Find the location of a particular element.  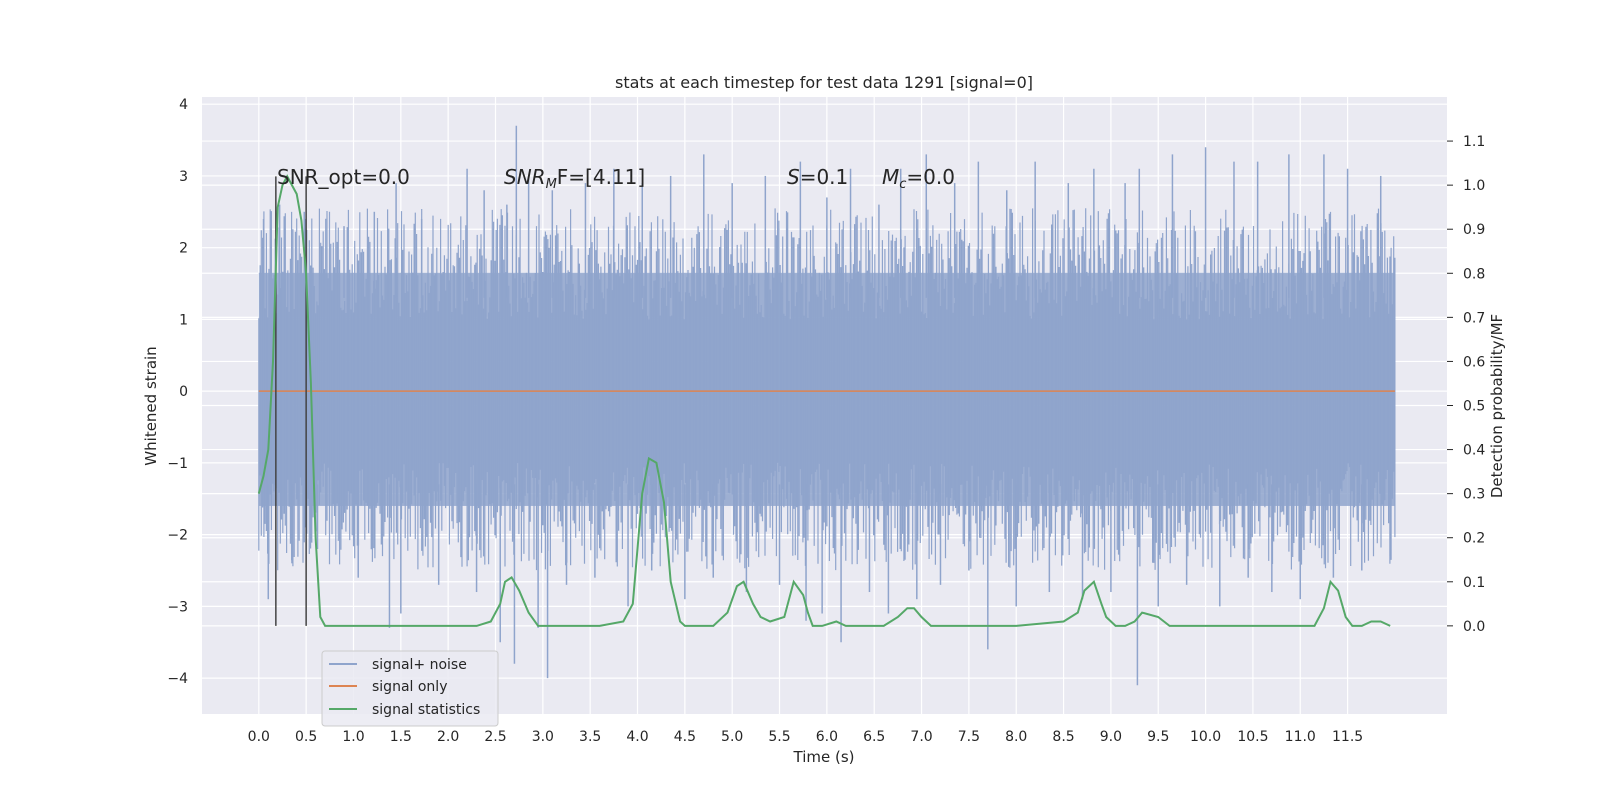

x-tick-label: 7.0 is located at coordinates (921, 737).